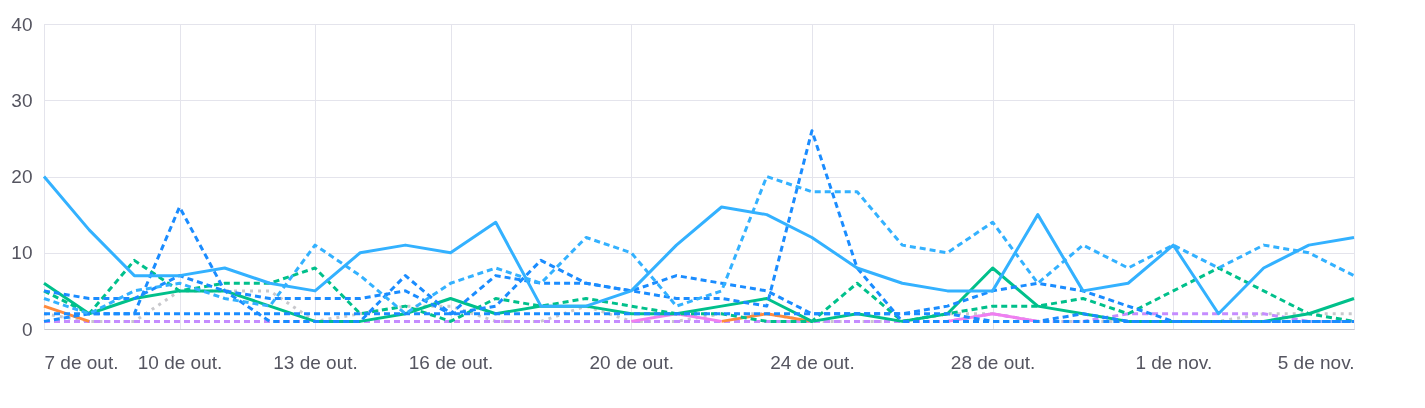 Image resolution: width=1425 pixels, height=408 pixels. What do you see at coordinates (22, 24) in the screenshot?
I see `y-tick-label: 40` at bounding box center [22, 24].